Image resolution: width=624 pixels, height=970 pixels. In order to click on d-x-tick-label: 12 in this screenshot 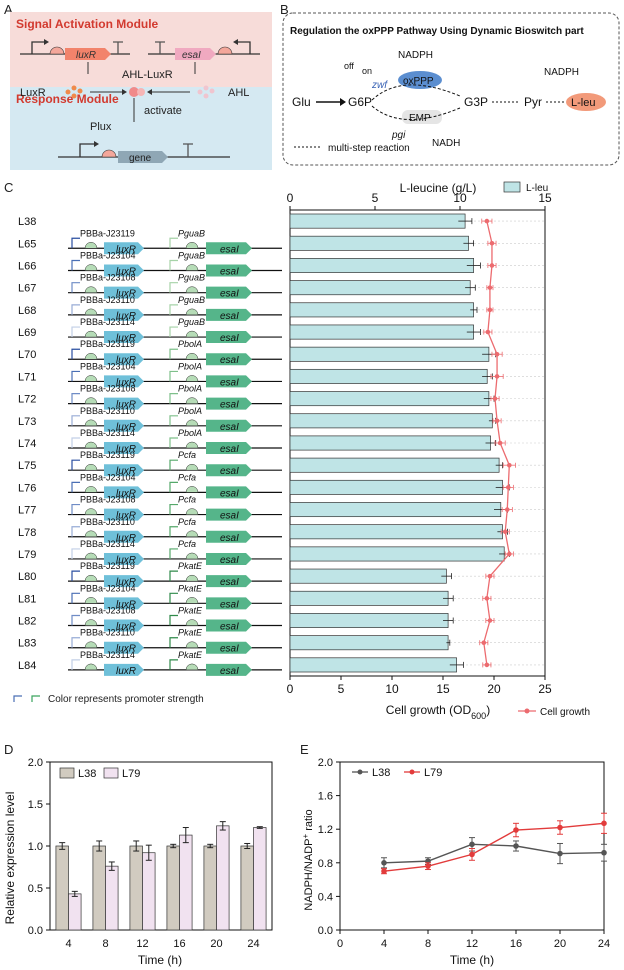, I will do `click(142, 944)`.